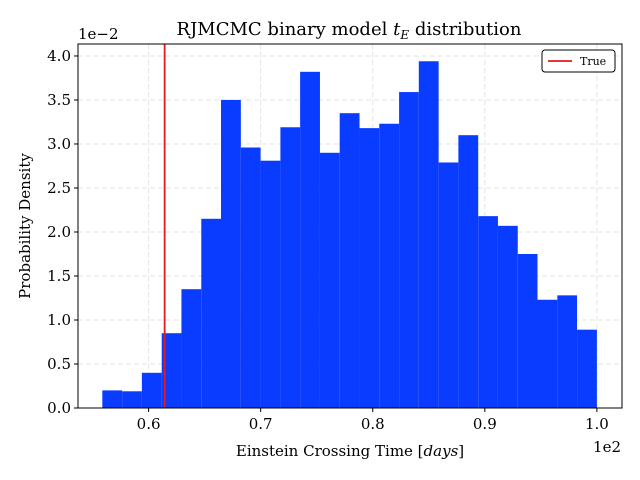 Image resolution: width=640 pixels, height=480 pixels. I want to click on x-tick-label: 1.0, so click(597, 424).